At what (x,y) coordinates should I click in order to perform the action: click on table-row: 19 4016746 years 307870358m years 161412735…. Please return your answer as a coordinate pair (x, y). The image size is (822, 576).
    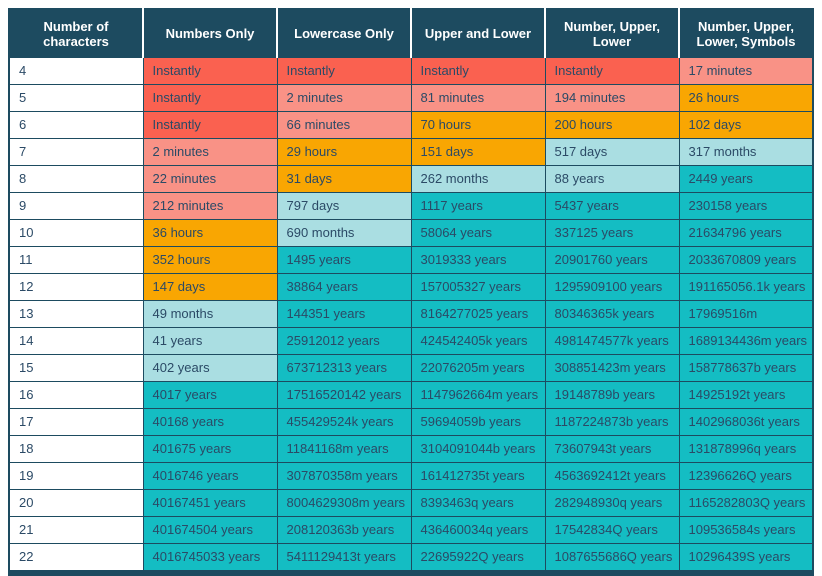
    Looking at the image, I should click on (411, 476).